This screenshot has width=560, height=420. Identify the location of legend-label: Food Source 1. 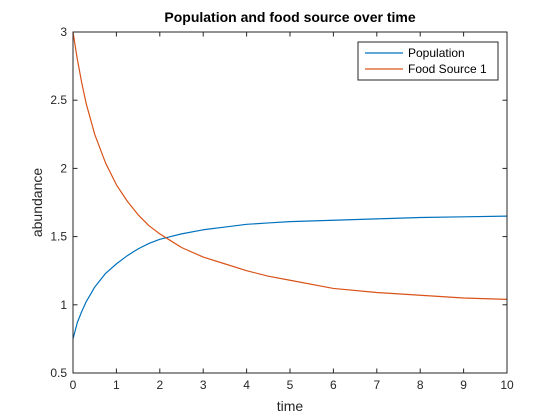
(447, 69).